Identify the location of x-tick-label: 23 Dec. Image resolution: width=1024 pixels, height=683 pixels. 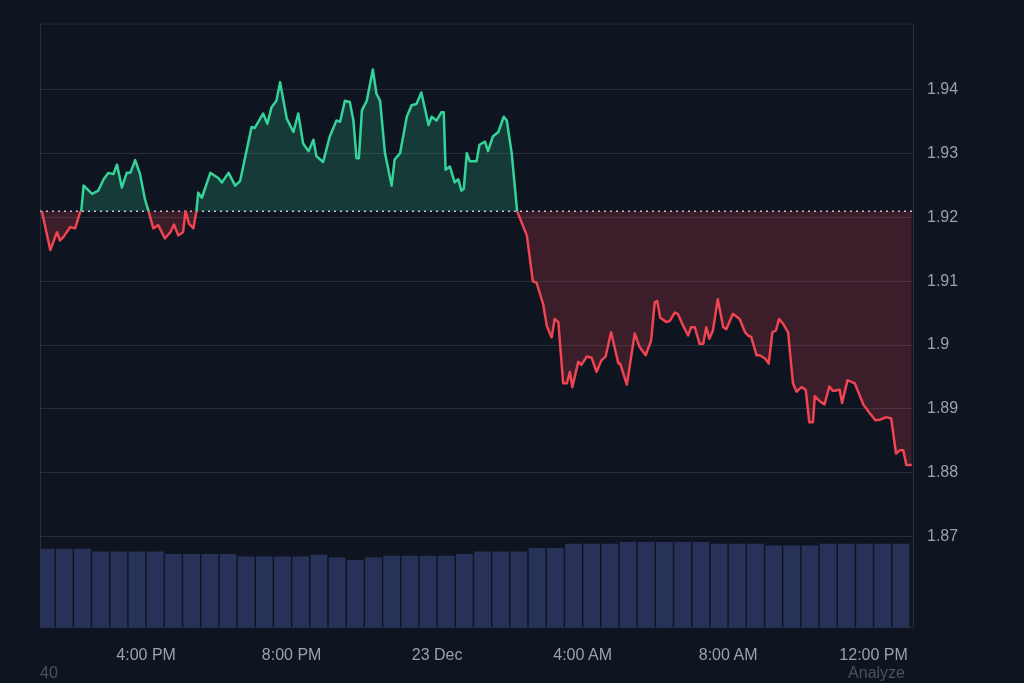
(437, 654).